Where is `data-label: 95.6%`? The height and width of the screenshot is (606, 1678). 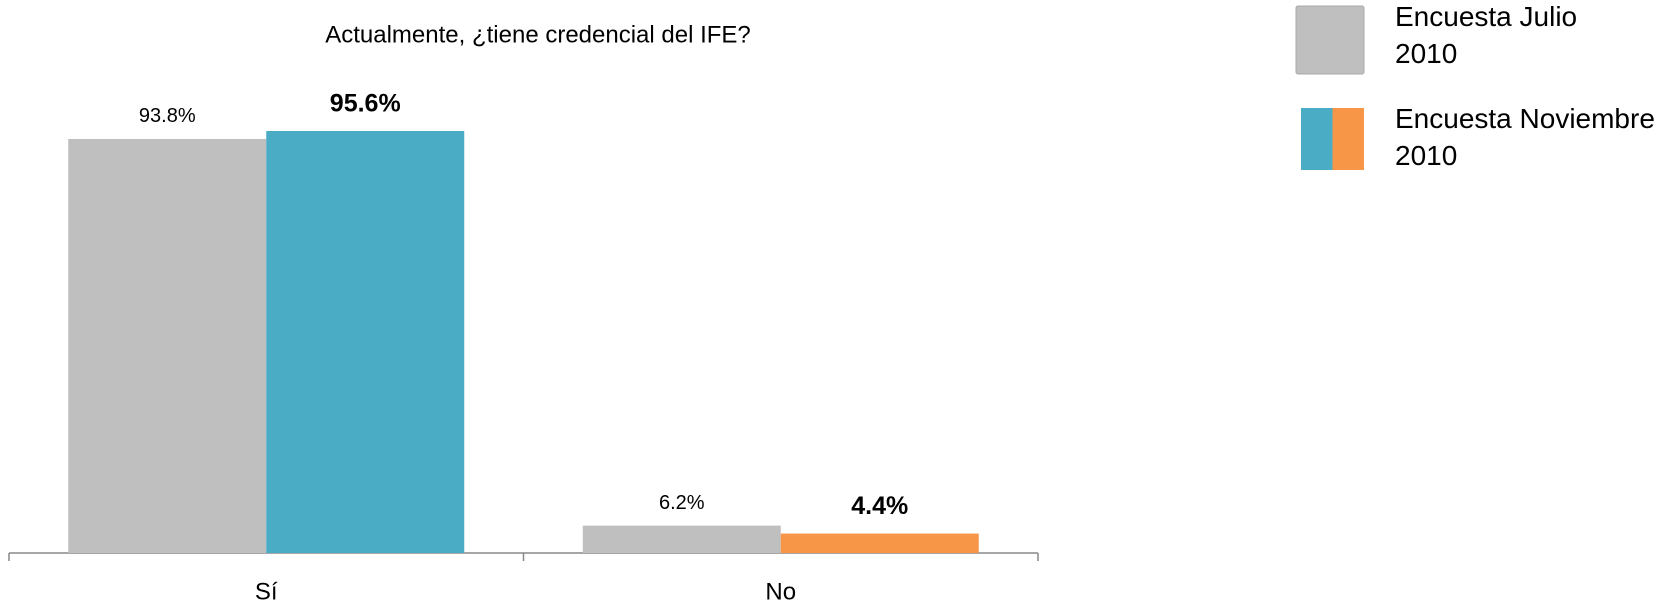 data-label: 95.6% is located at coordinates (365, 104).